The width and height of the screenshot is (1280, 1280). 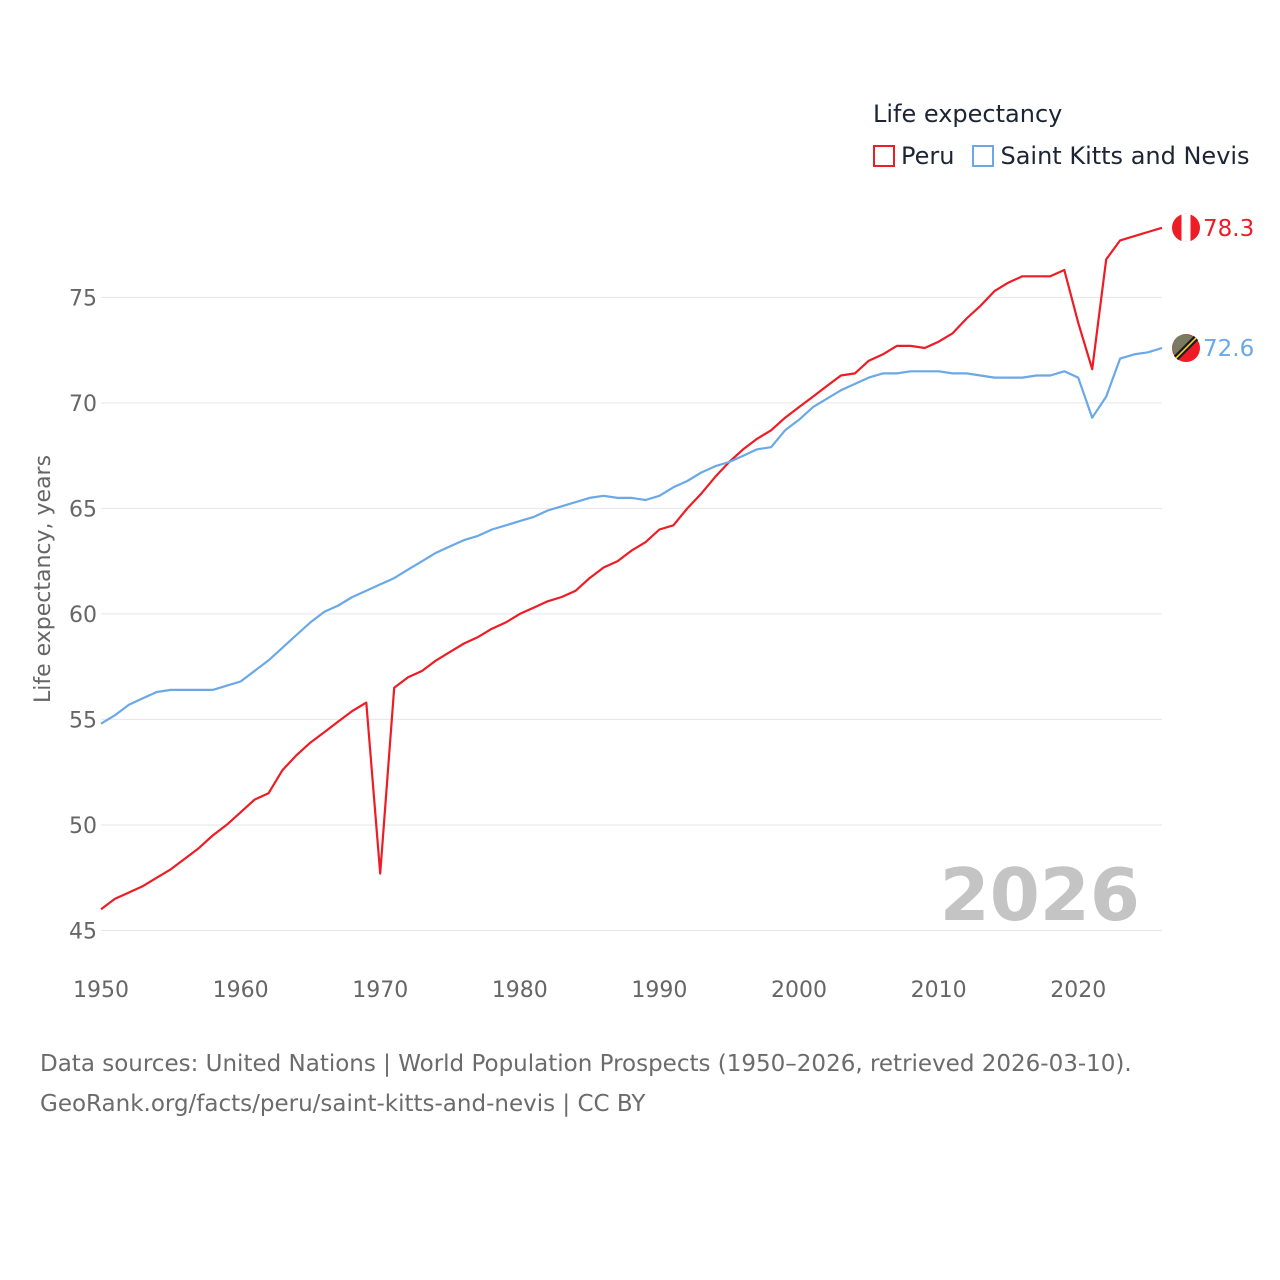 What do you see at coordinates (83, 720) in the screenshot?
I see `y-tick-label: 55` at bounding box center [83, 720].